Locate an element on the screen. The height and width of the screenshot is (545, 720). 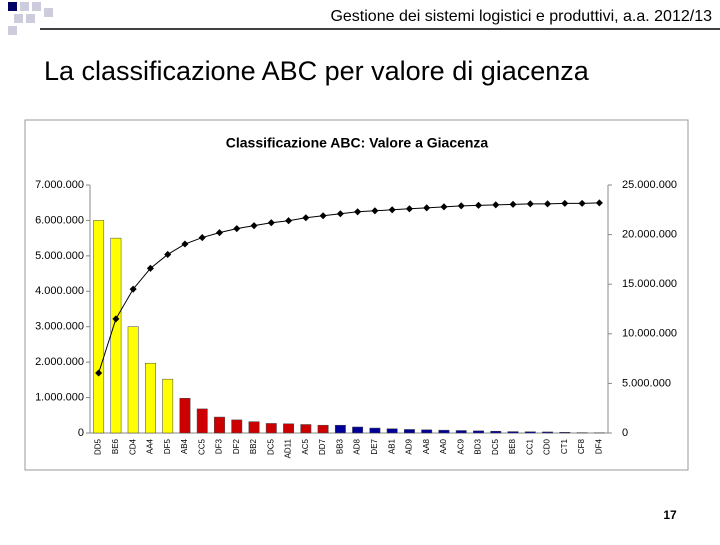
x-tick-label: CD4 is located at coordinates (132, 446).